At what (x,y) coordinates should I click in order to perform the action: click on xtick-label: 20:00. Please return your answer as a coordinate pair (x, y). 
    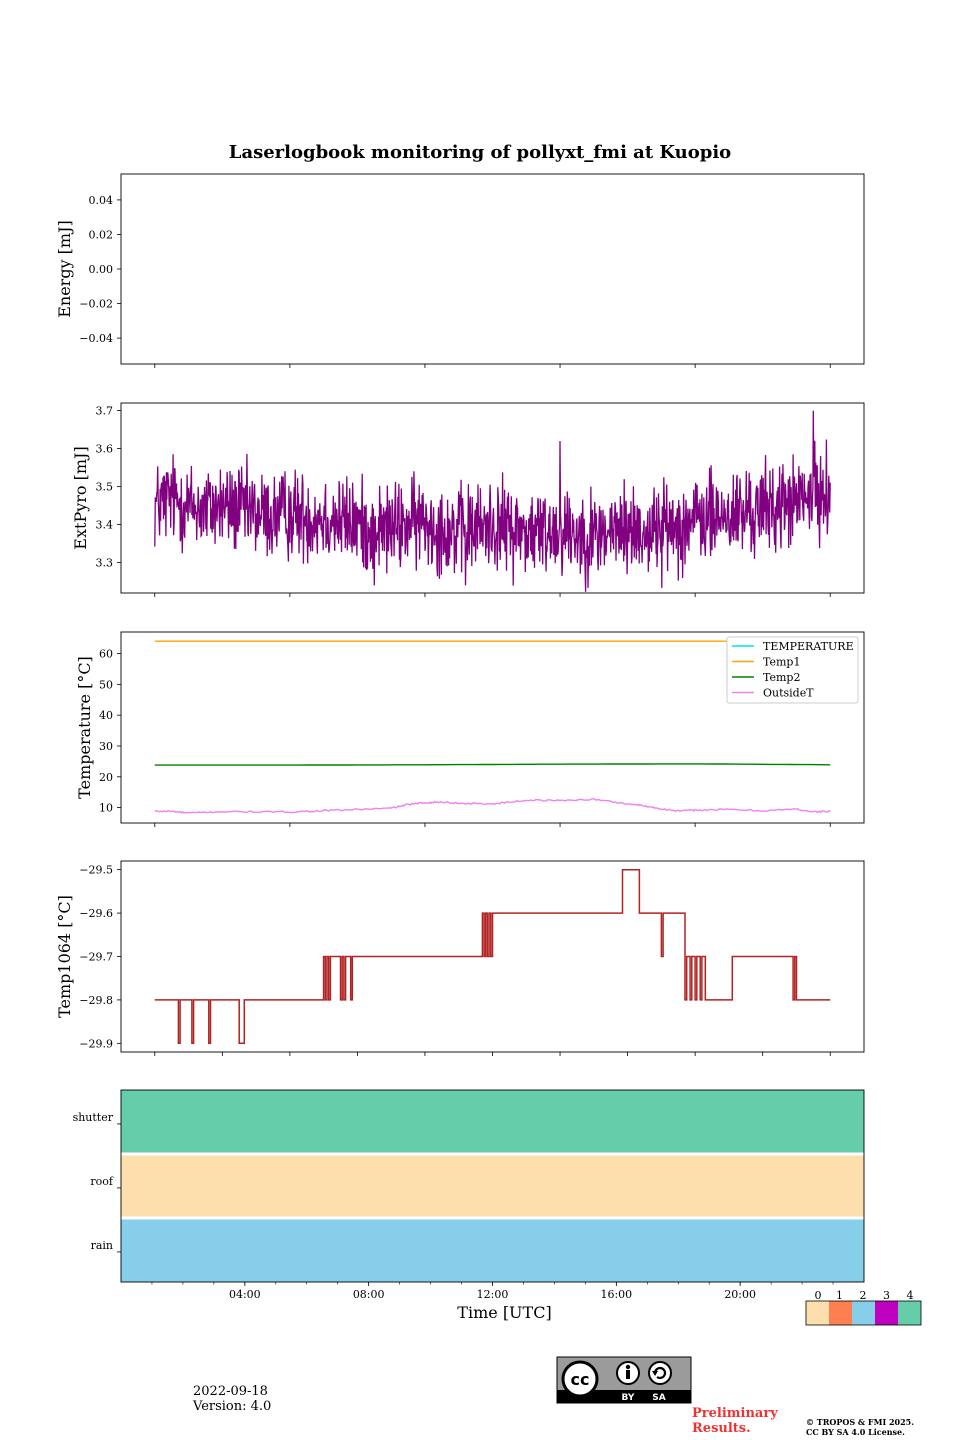
    Looking at the image, I should click on (740, 1294).